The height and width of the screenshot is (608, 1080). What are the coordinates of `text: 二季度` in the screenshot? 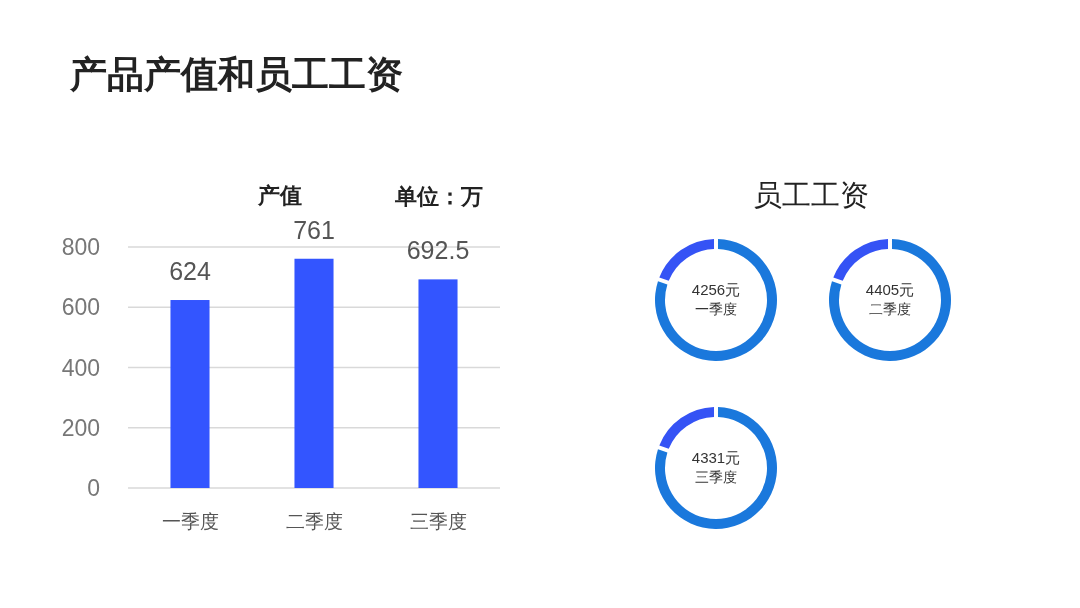 It's located at (890, 309).